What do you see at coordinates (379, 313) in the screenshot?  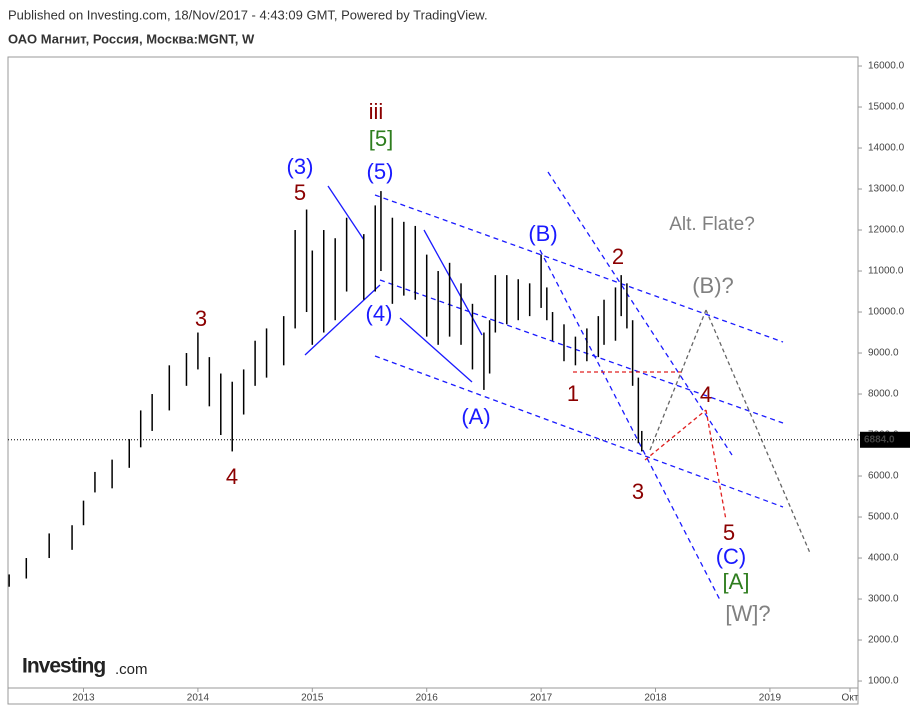 I see `wave-label: (4)` at bounding box center [379, 313].